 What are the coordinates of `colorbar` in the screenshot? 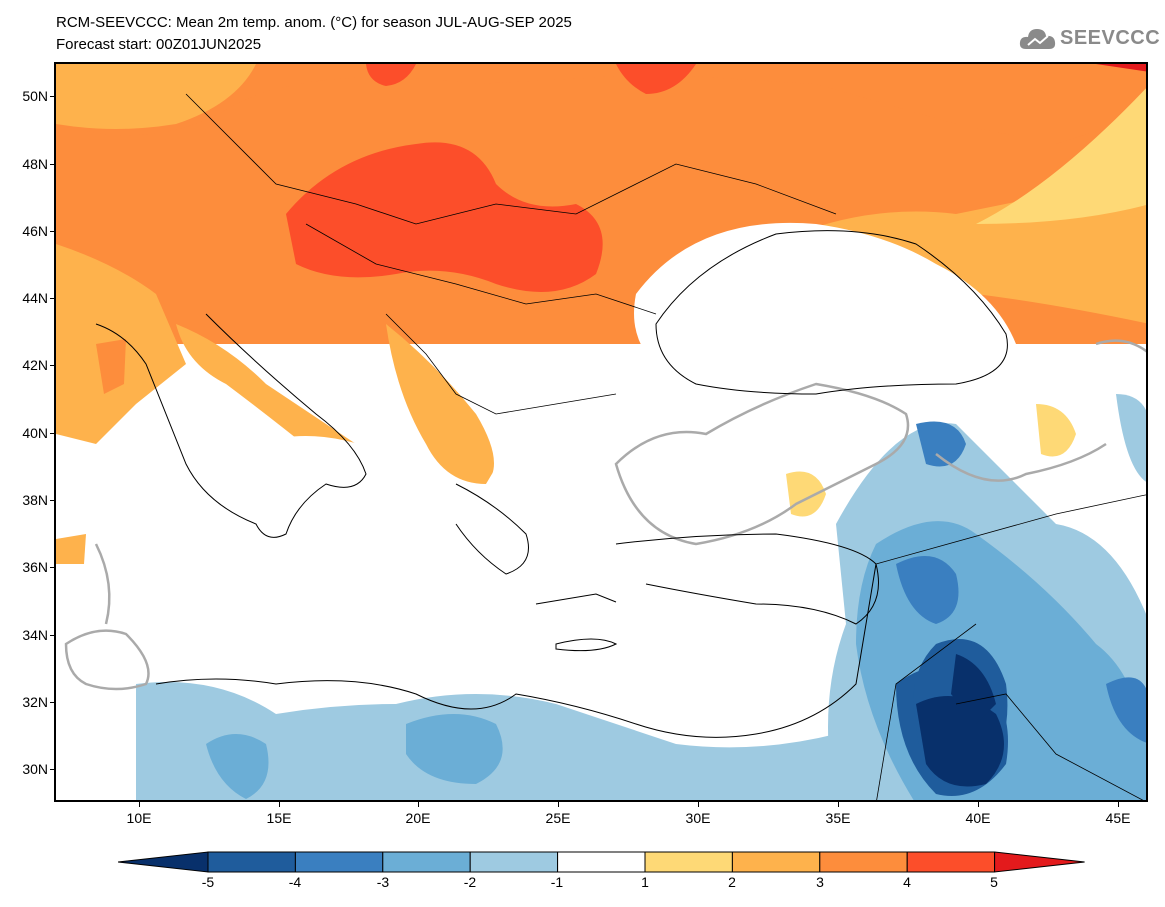 It's located at (601, 862).